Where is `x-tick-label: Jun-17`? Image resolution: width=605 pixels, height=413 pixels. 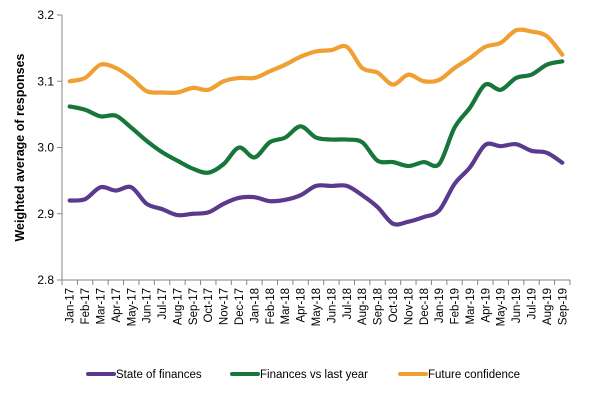 x-tick-label: Jun-17 is located at coordinates (148, 305).